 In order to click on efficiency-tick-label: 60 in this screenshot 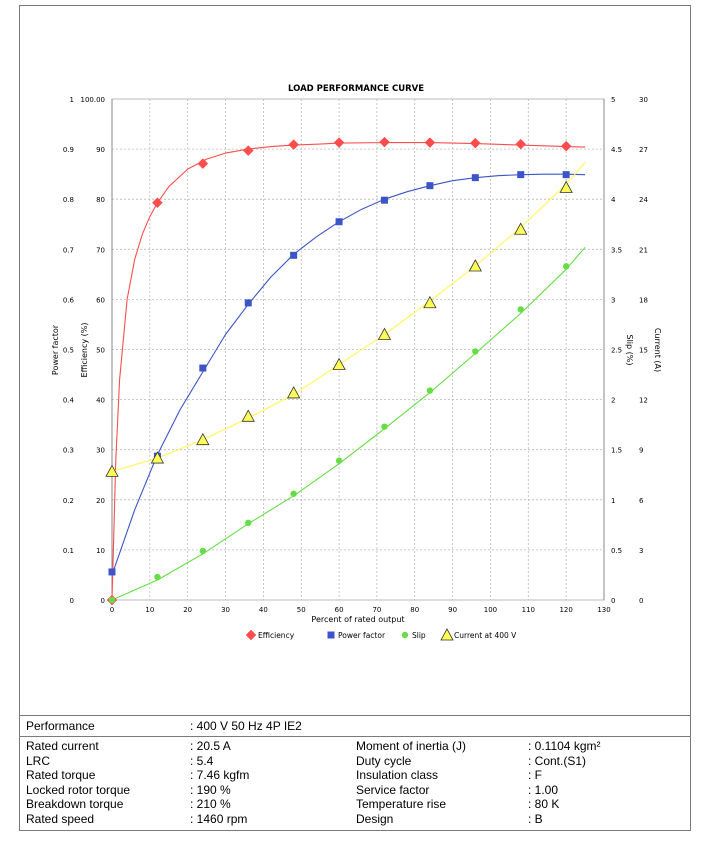, I will do `click(100, 300)`.